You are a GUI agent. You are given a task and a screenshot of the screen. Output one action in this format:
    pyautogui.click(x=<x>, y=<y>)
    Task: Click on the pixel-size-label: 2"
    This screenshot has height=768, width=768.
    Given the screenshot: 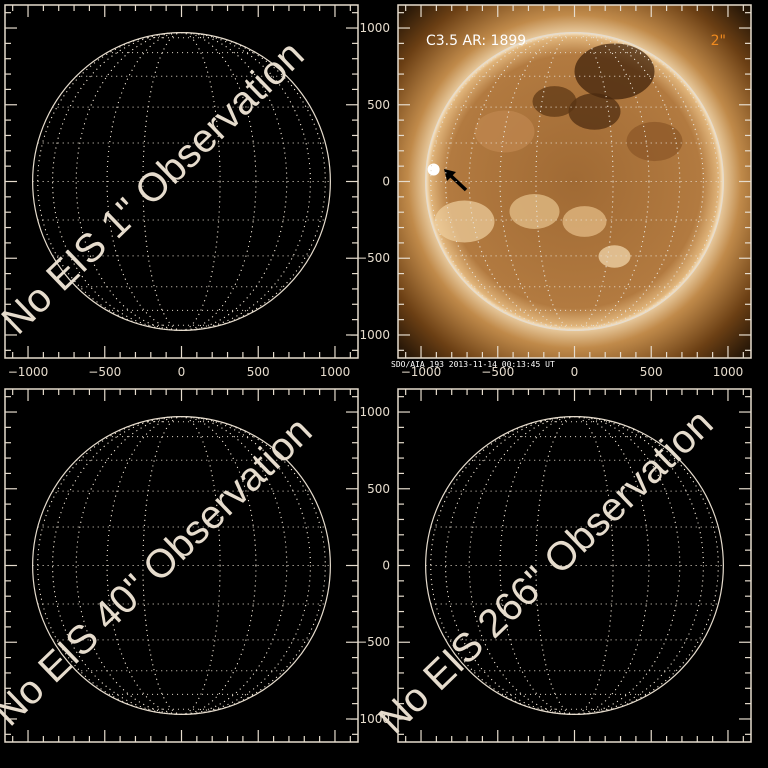 What is the action you would take?
    pyautogui.click(x=718, y=41)
    